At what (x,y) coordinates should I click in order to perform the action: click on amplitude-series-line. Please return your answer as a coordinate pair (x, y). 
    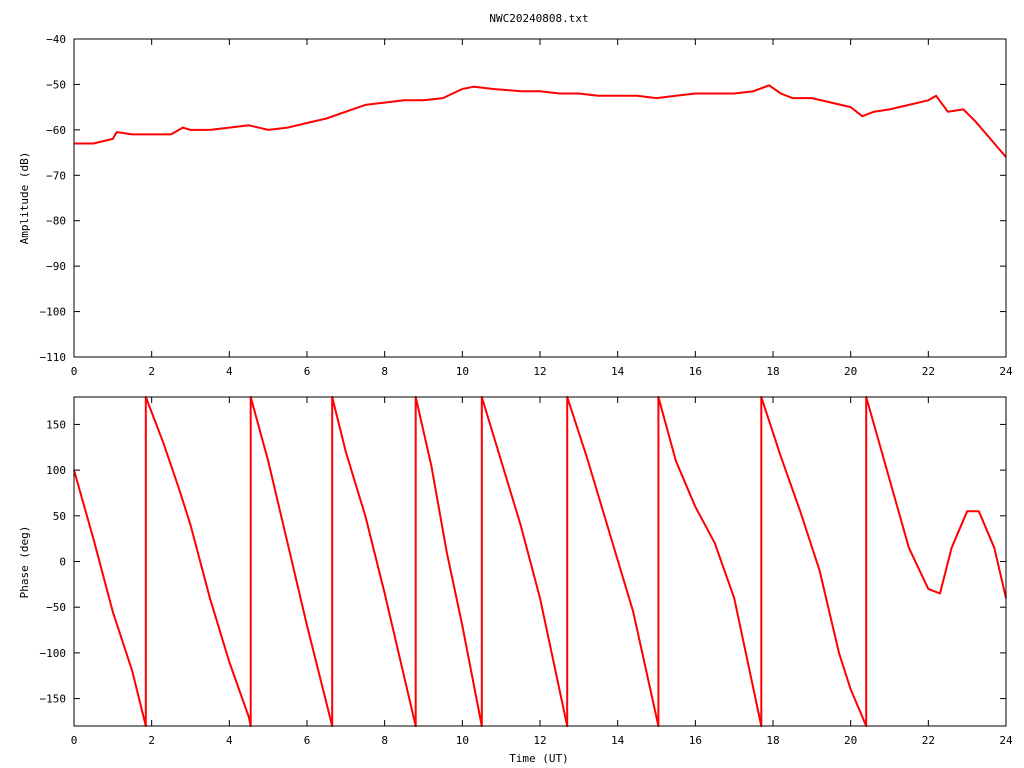
    Looking at the image, I should click on (540, 121).